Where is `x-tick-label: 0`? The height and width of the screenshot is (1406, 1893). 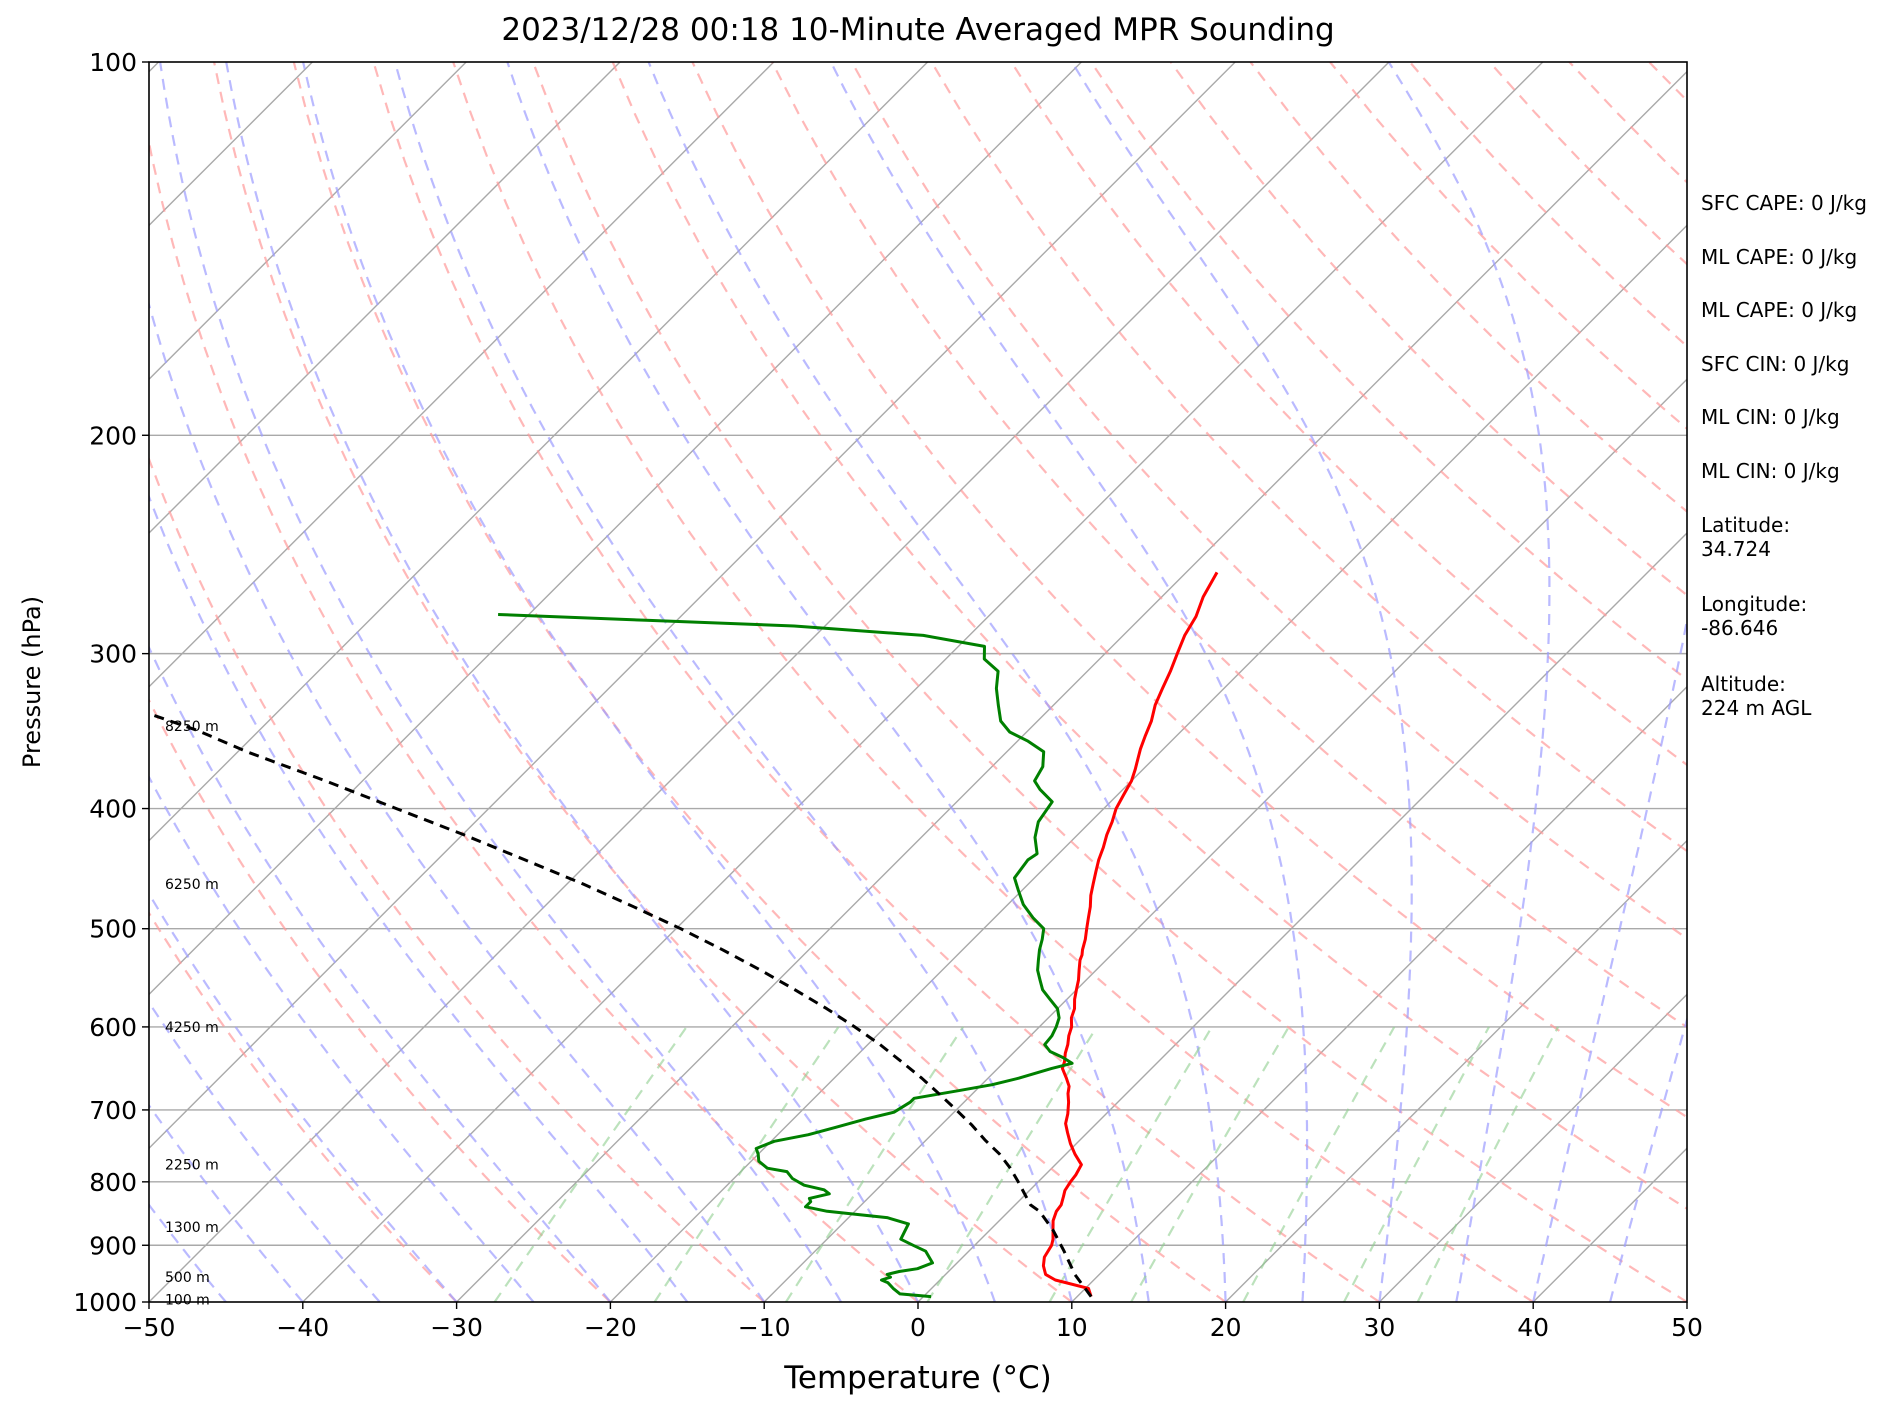
x-tick-label: 0 is located at coordinates (918, 1327).